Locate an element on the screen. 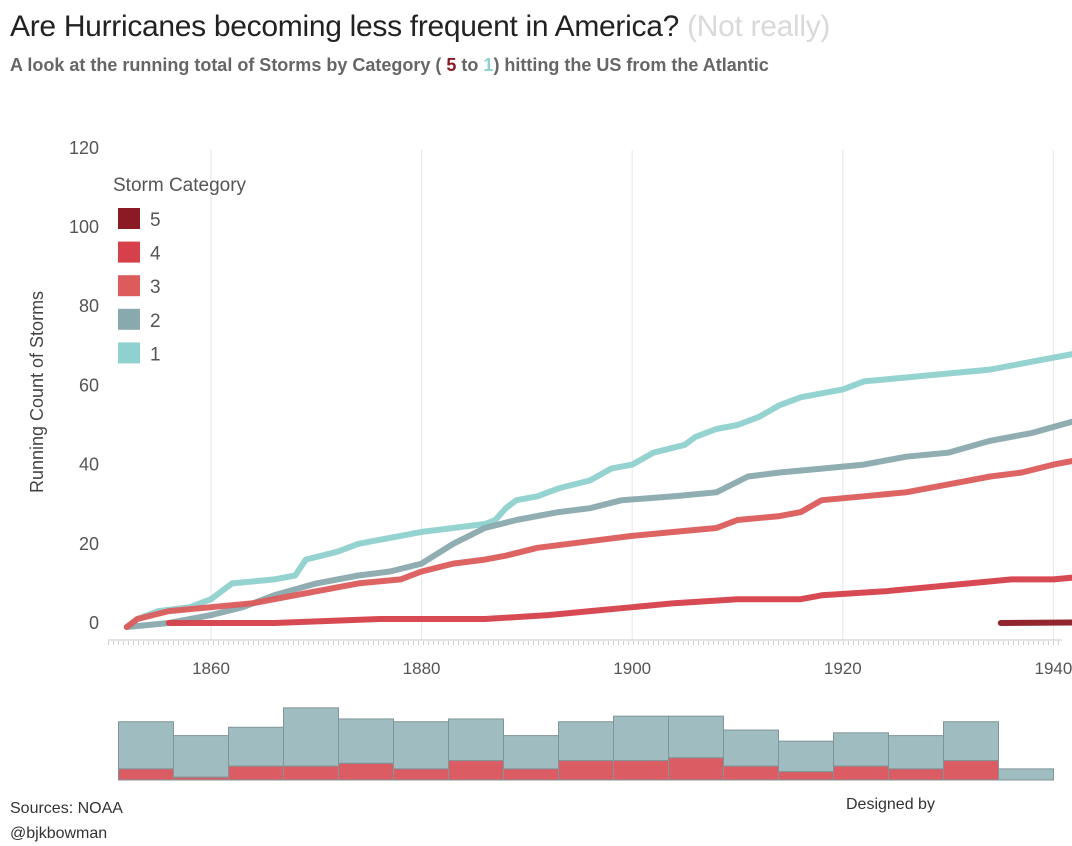  author-handle: @bjkbowman is located at coordinates (59, 833).